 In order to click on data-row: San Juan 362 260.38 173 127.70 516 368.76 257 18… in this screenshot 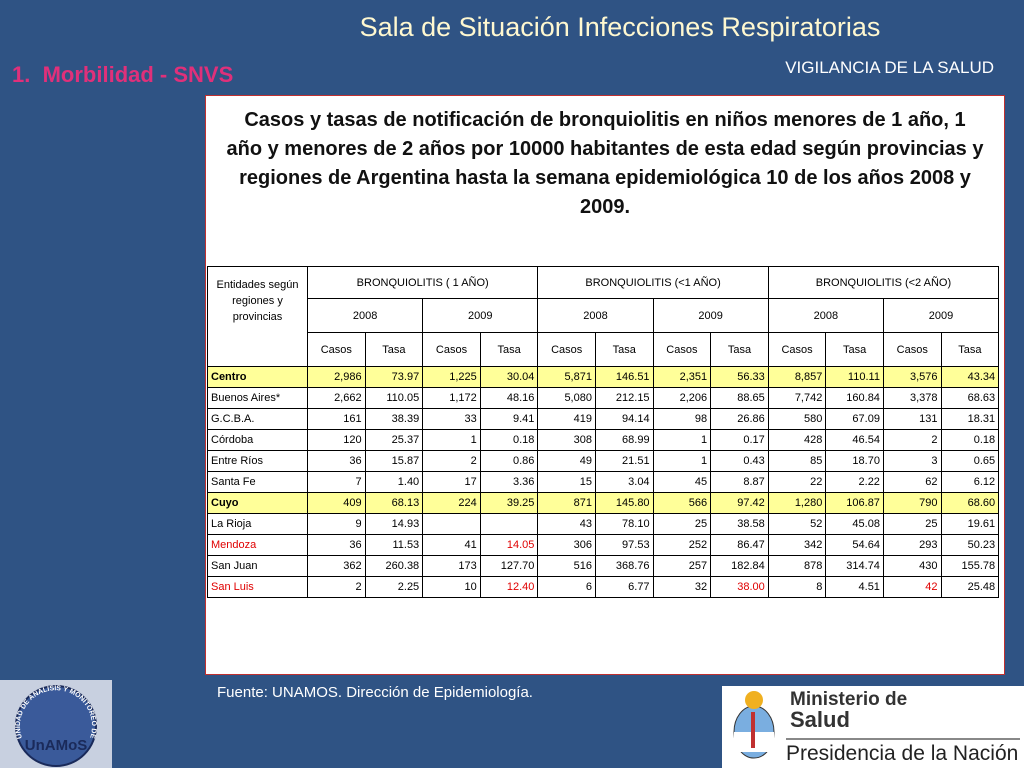, I will do `click(603, 566)`.